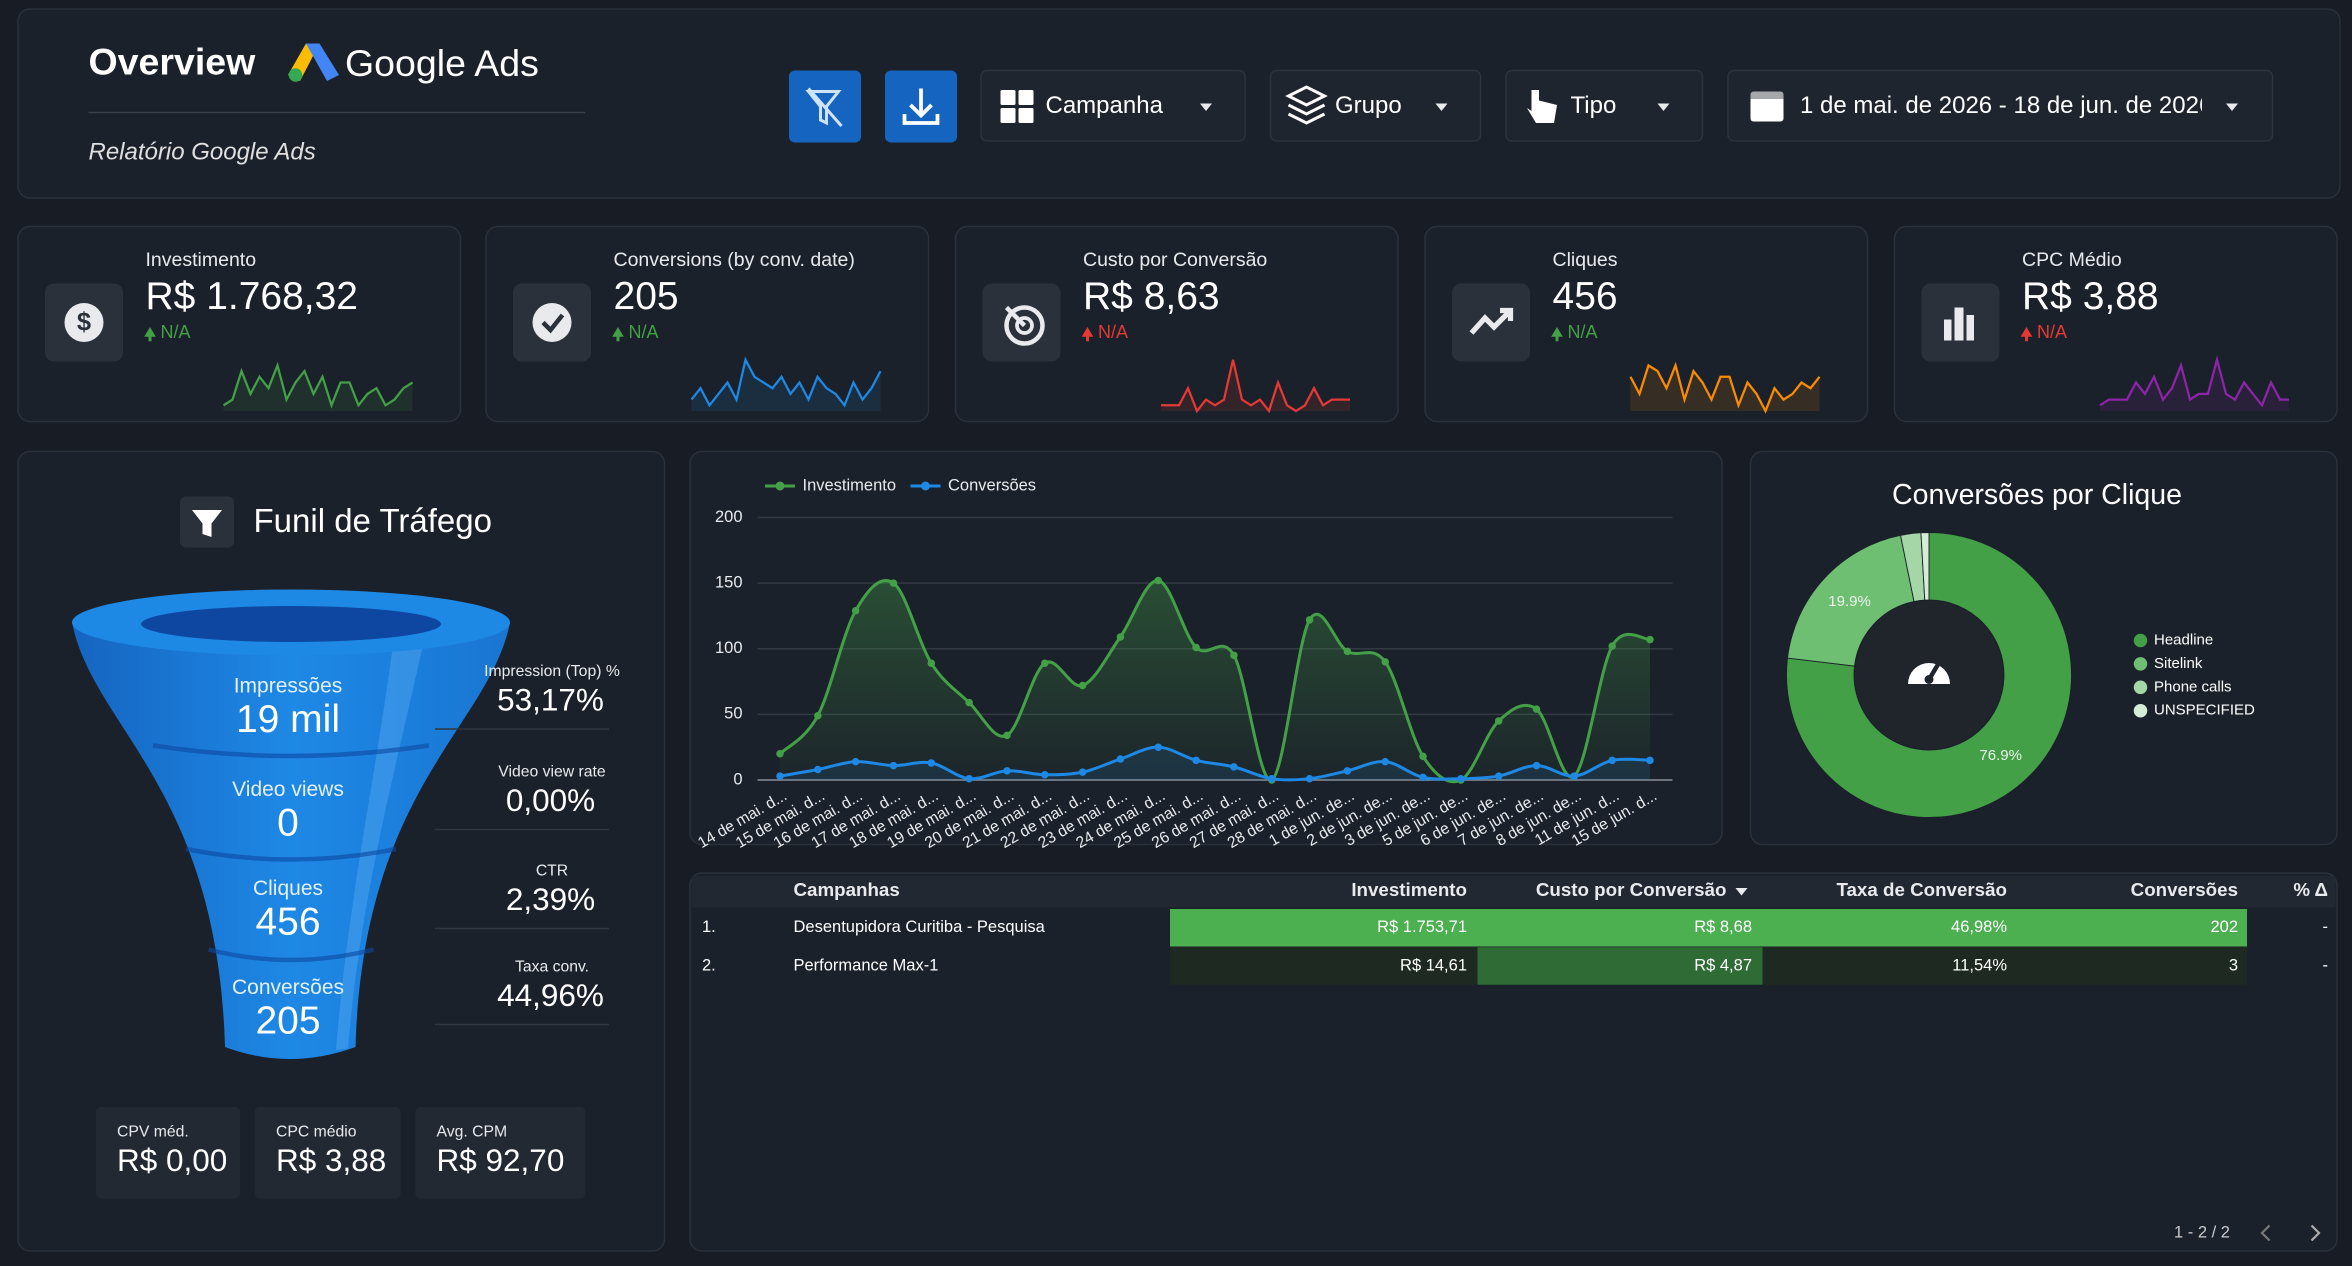  Describe the element at coordinates (295, 75) in the screenshot. I see `logo-green` at that location.